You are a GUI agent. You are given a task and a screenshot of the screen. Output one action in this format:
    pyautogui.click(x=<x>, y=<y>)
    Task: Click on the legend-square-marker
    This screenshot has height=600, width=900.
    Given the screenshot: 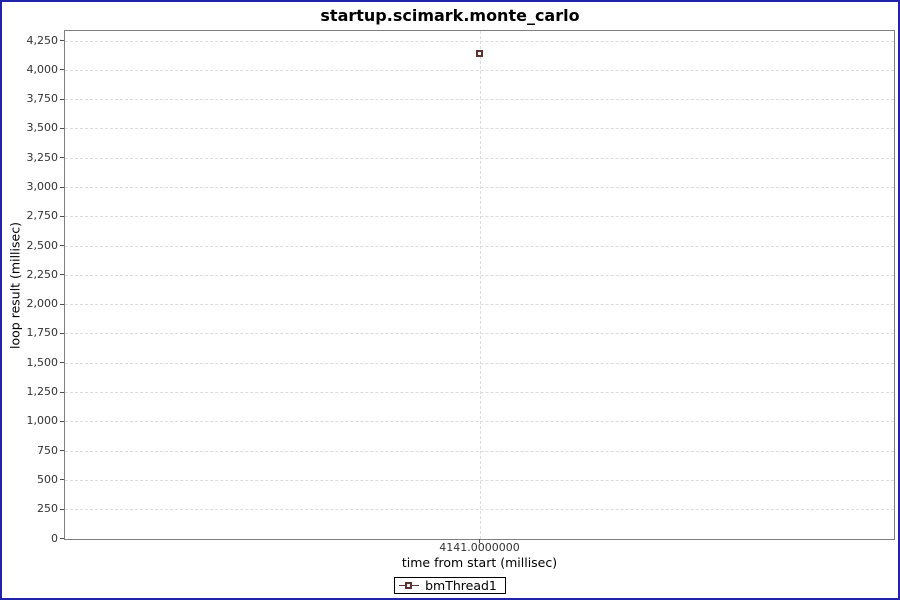 What is the action you would take?
    pyautogui.click(x=409, y=585)
    